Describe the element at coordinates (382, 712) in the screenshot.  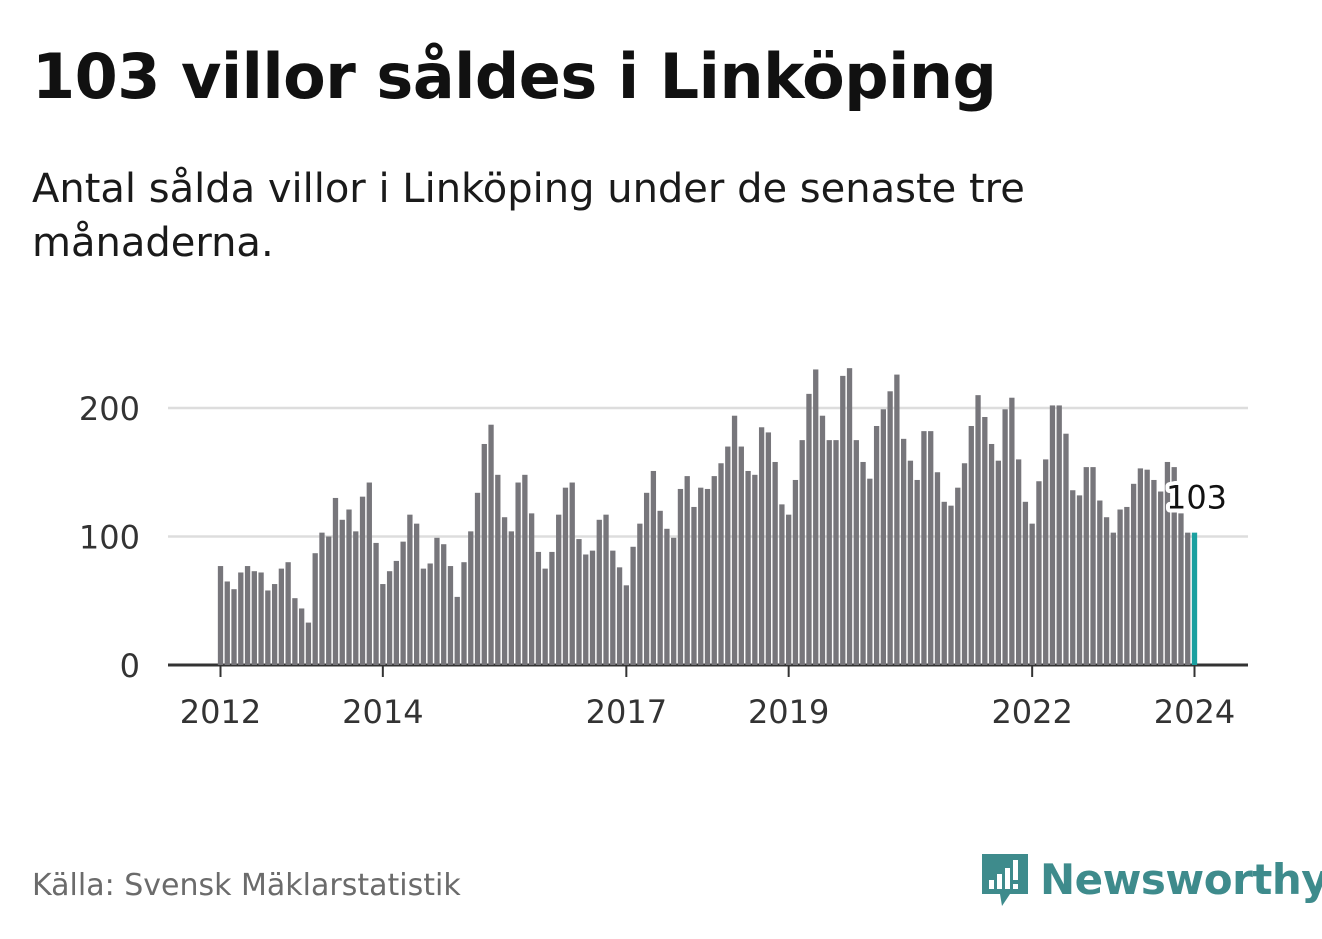
I see `x-tick-label: 2014` at that location.